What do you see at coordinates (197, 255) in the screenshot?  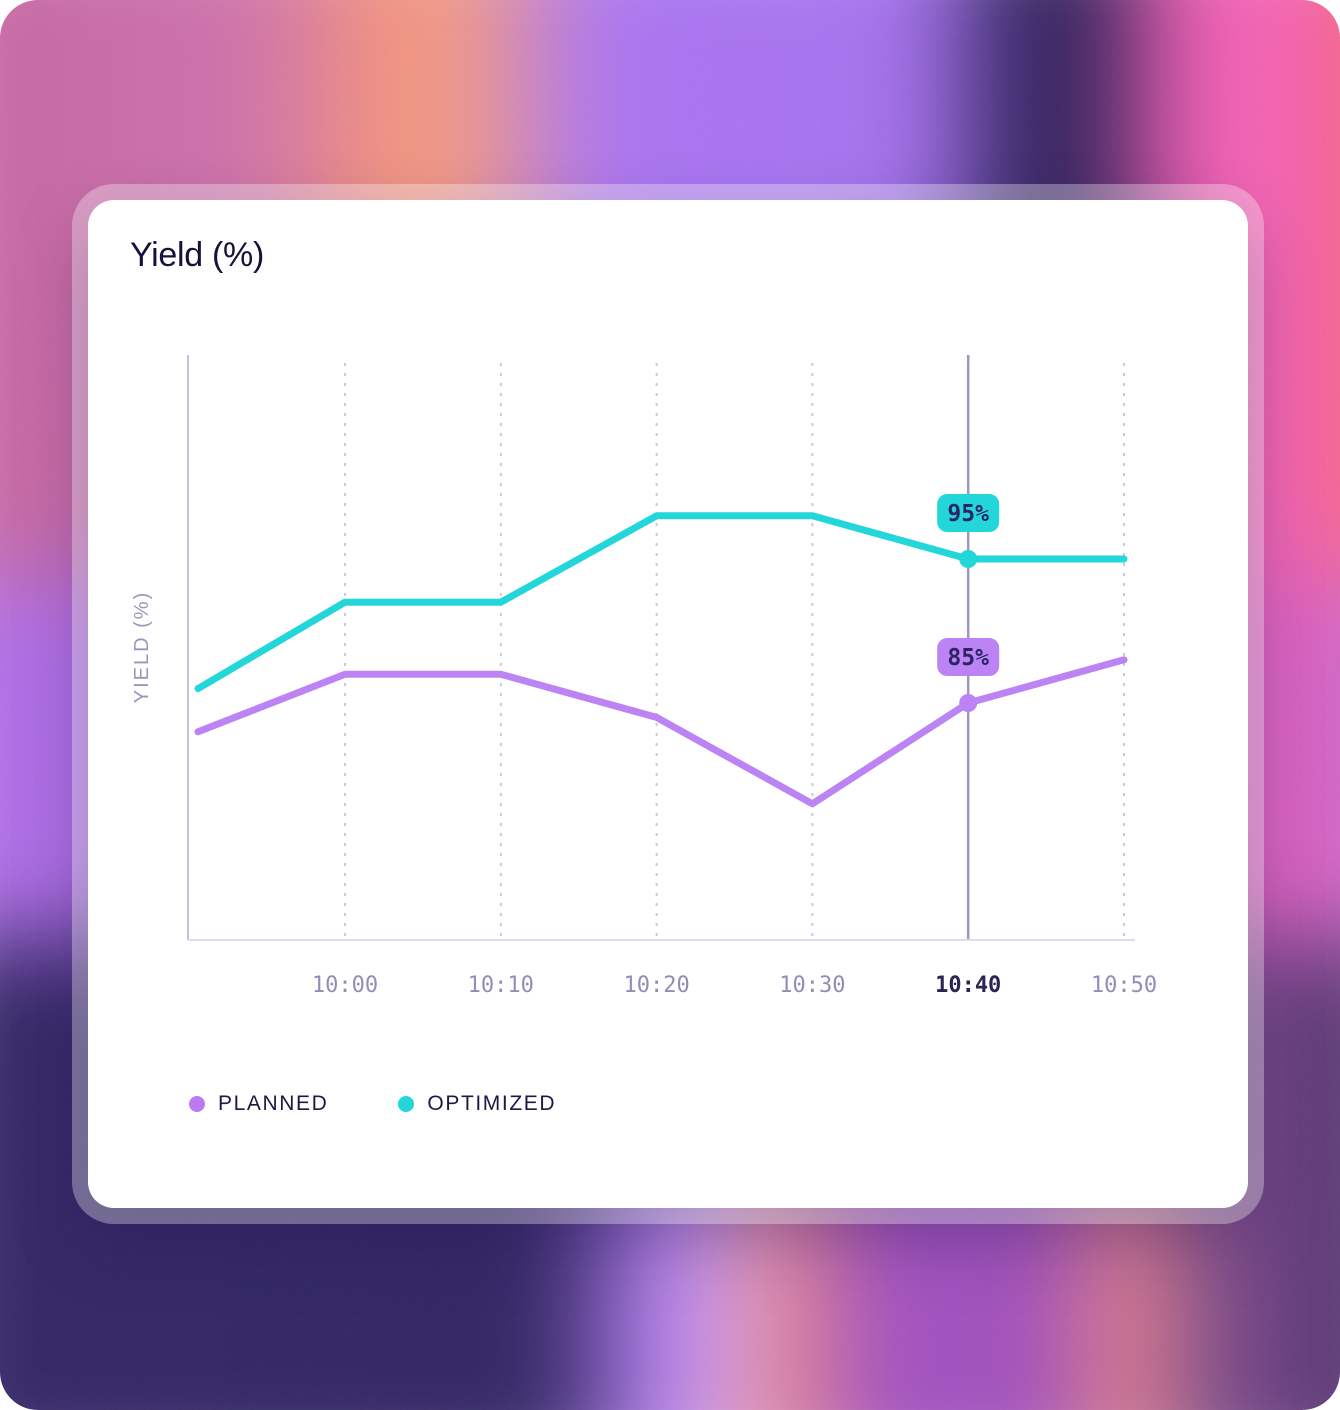 I see `card-title: Yield (%)` at bounding box center [197, 255].